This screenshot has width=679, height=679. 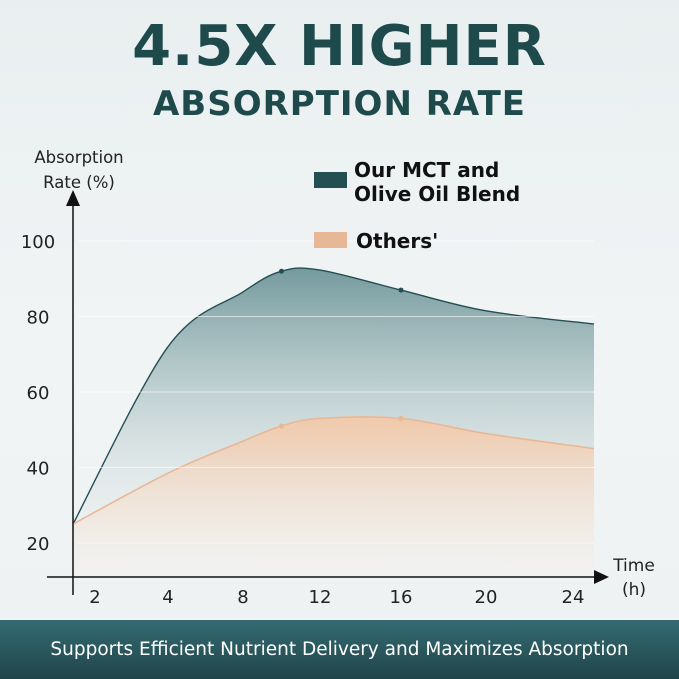 What do you see at coordinates (397, 241) in the screenshot?
I see `legend-label-others: Others'` at bounding box center [397, 241].